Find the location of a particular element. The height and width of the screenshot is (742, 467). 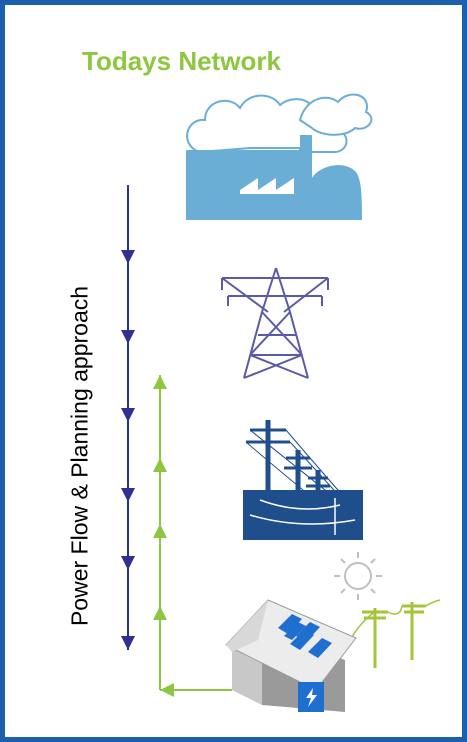

downward-power-flow-arrow is located at coordinates (128, 417).